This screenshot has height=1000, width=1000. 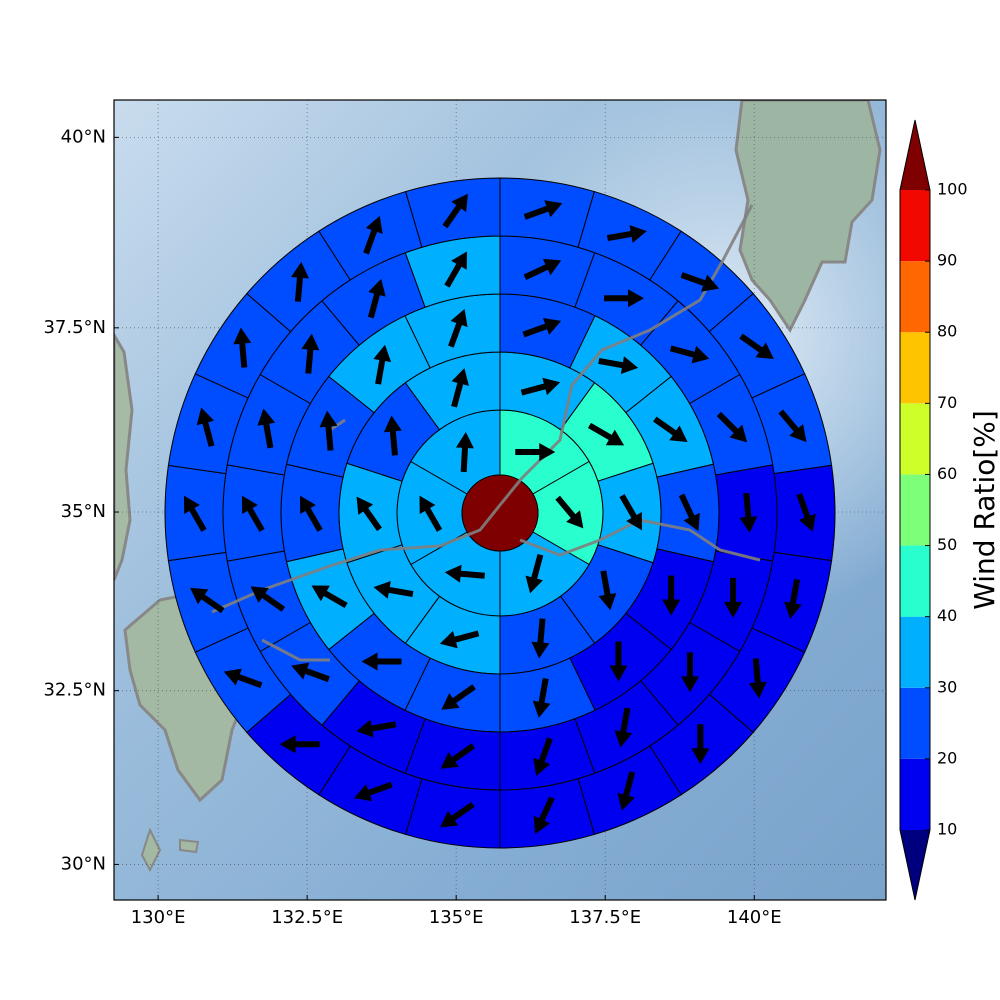 I want to click on colorbar-tick-label: 70, so click(x=947, y=402).